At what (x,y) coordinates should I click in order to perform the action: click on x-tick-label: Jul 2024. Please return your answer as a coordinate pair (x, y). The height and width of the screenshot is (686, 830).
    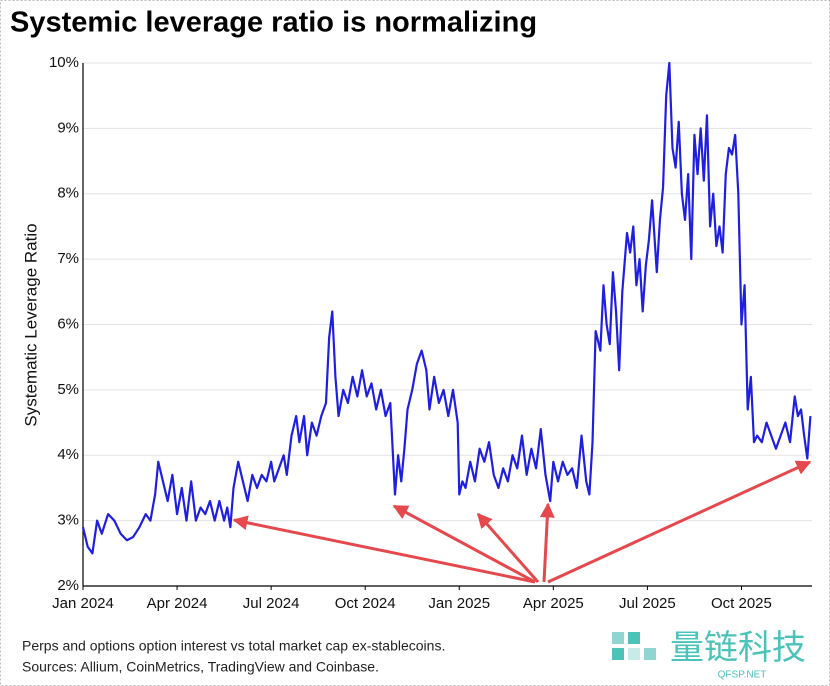
    Looking at the image, I should click on (271, 603).